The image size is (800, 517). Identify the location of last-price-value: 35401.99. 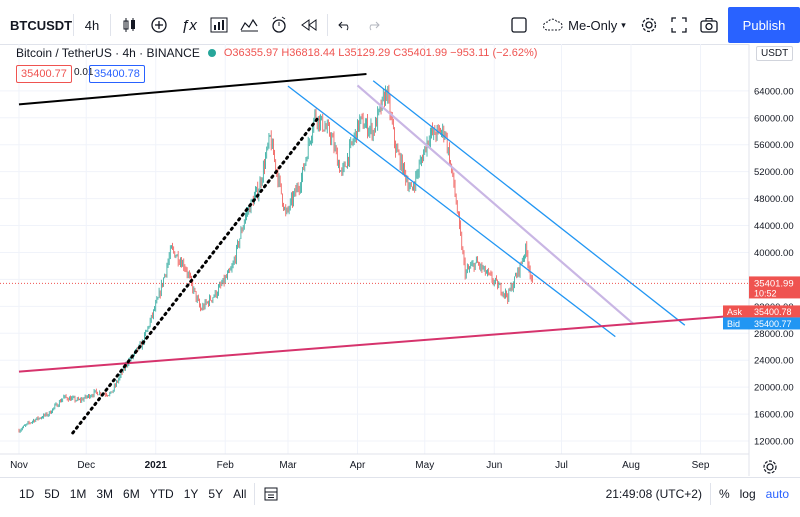
(774, 283).